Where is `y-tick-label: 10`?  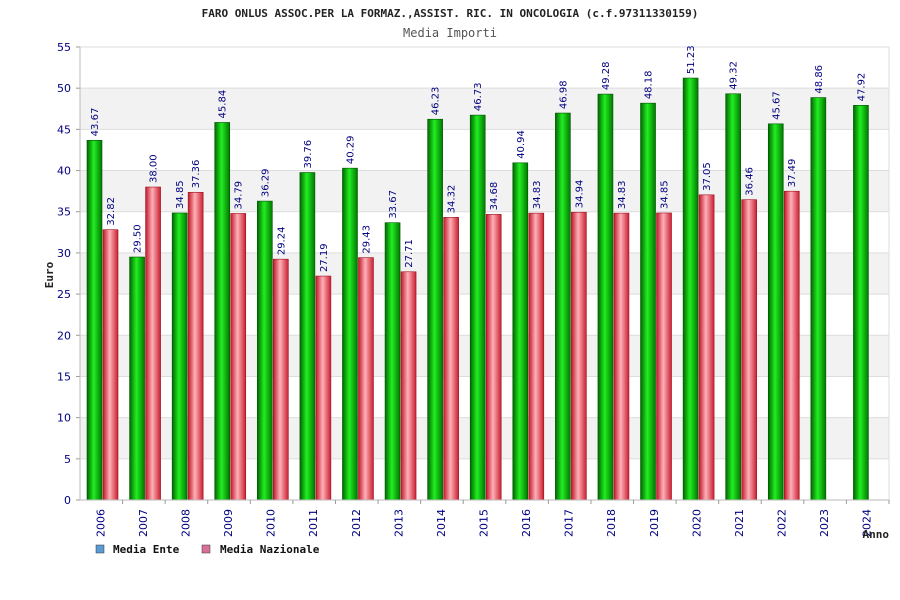 y-tick-label: 10 is located at coordinates (64, 418).